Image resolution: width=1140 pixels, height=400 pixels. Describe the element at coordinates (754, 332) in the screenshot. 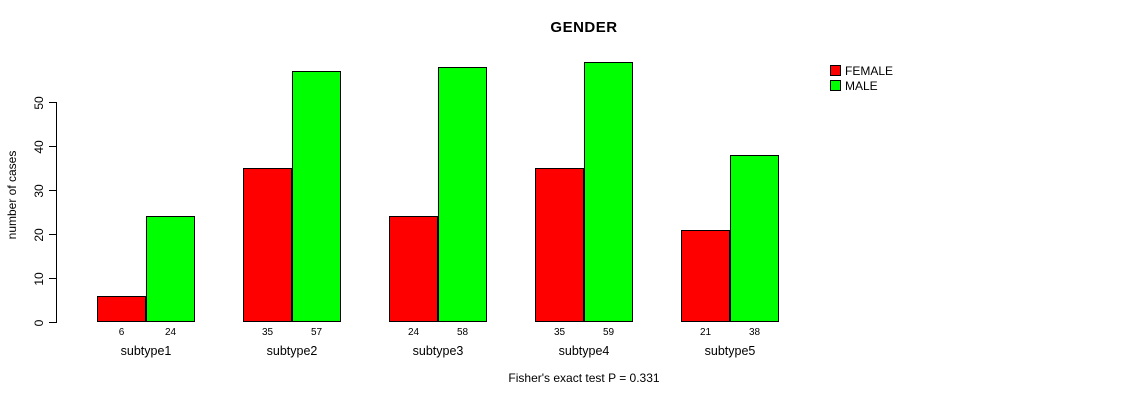

I see `bar-value-label: 38` at that location.